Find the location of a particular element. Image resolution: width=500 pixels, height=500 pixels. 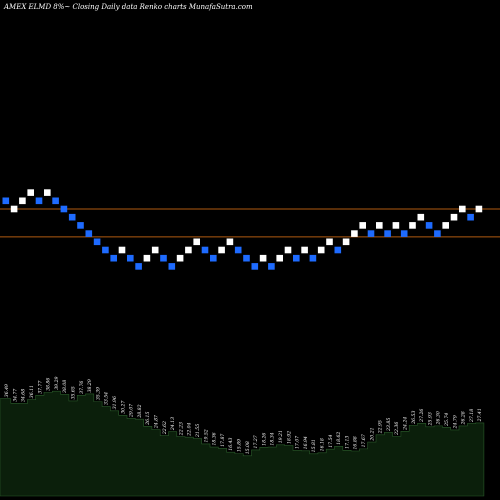

volume-label: 15.81 is located at coordinates (314, 445).